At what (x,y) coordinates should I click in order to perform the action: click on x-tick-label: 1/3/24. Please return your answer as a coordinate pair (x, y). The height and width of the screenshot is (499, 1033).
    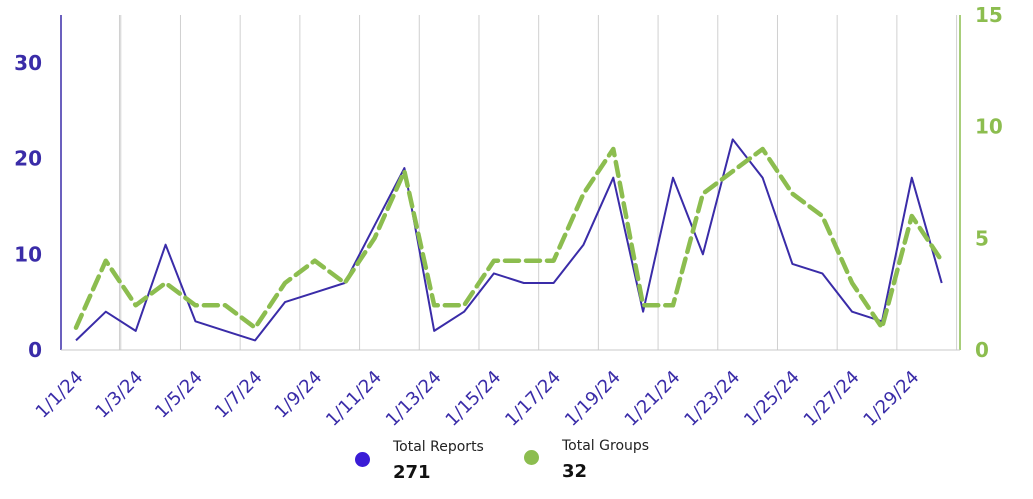
    Looking at the image, I should click on (119, 395).